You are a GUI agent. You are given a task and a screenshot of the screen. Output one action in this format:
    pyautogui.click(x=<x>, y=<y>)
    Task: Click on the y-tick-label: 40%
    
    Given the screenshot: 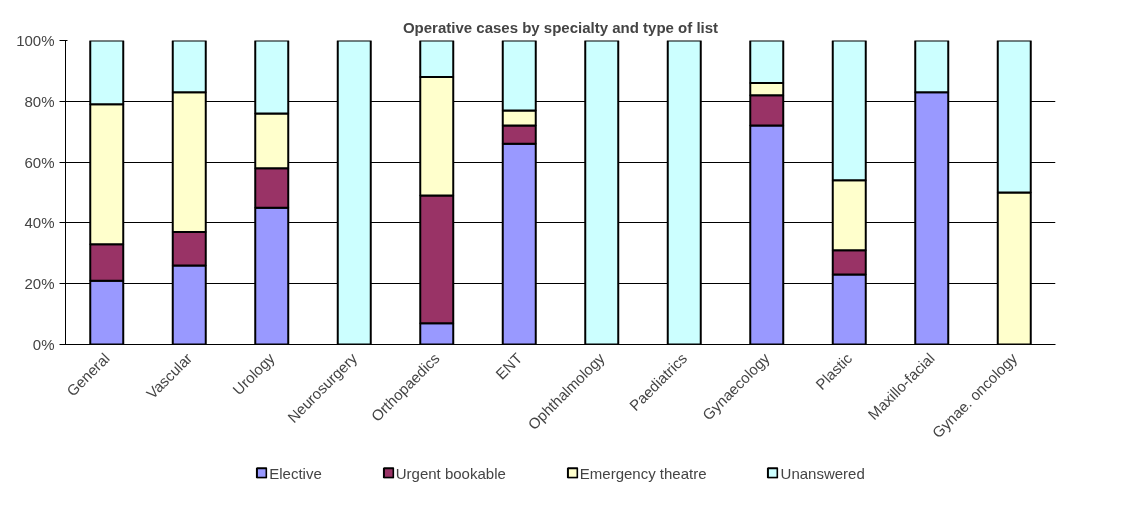 What is the action you would take?
    pyautogui.click(x=39, y=223)
    